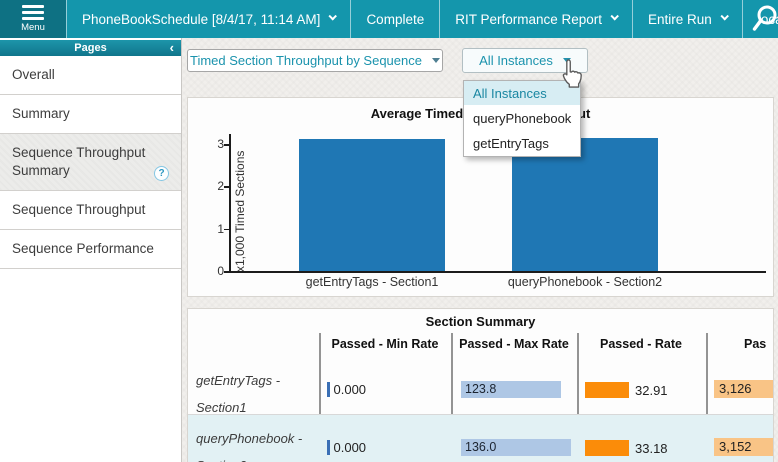 The width and height of the screenshot is (778, 462). I want to click on cell-passed-max-rate: 136.0, so click(516, 447).